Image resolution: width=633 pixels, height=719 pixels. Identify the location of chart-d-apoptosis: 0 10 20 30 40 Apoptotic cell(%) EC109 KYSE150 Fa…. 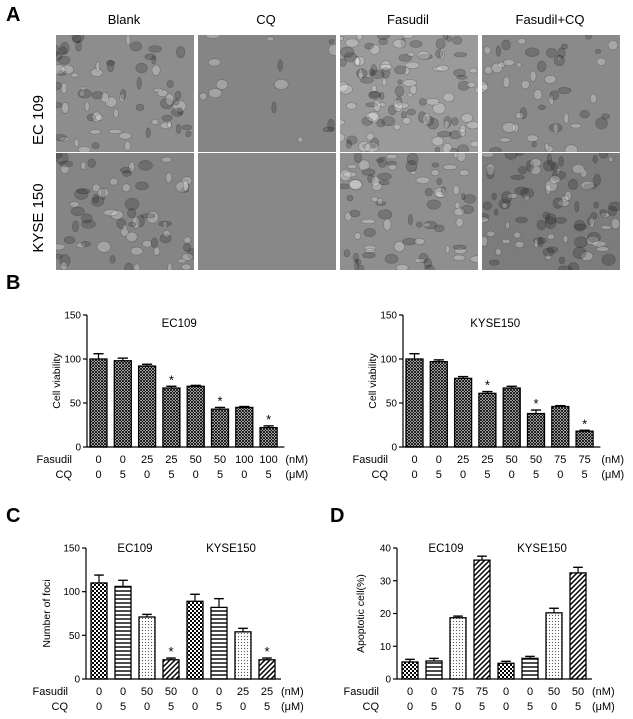
(479, 628).